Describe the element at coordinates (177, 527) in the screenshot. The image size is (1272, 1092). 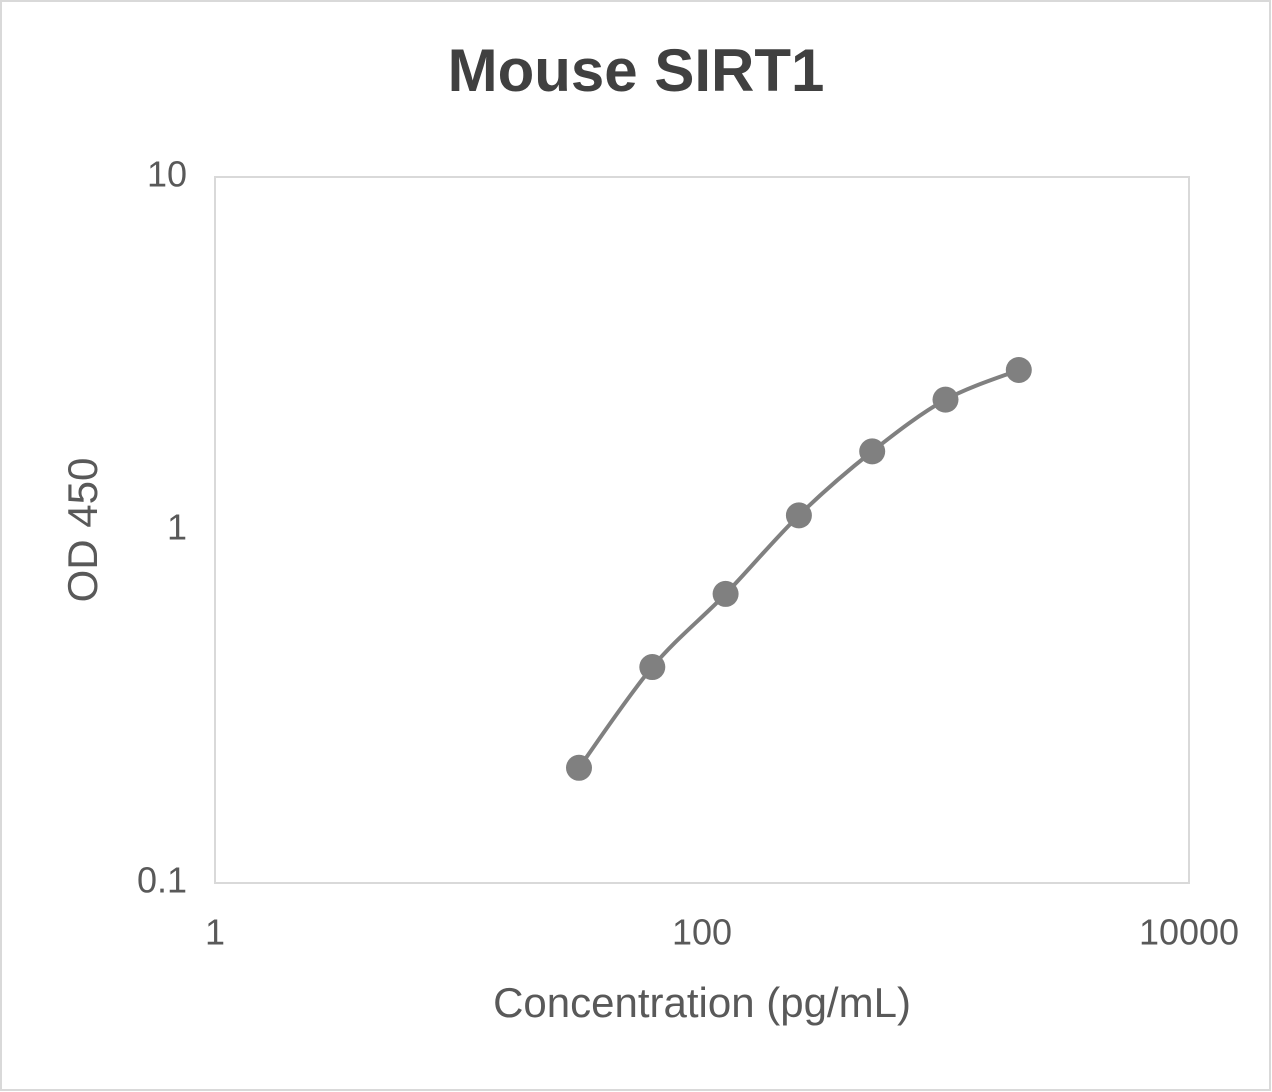
I see `y-tick-label: 1` at that location.